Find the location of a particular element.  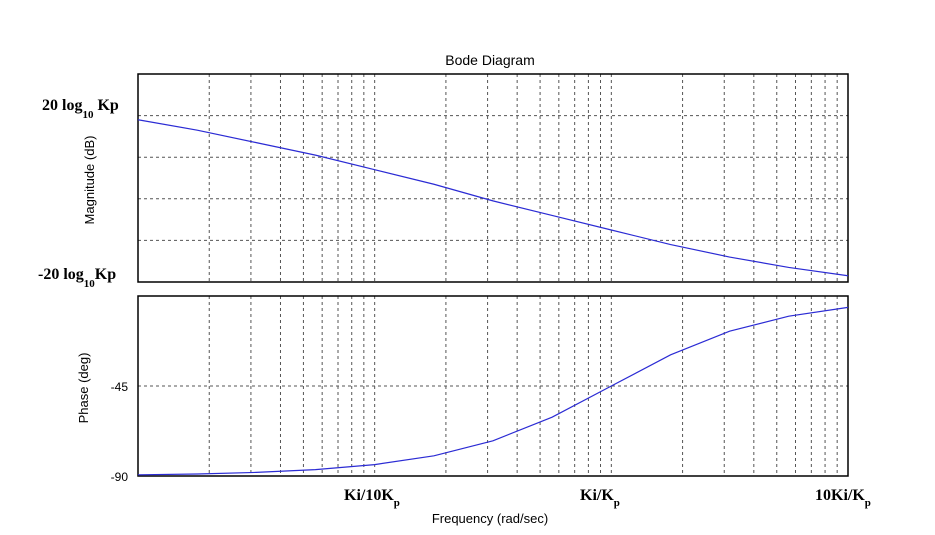

x-axis-label: Frequency (rad/sec) is located at coordinates (490, 518).